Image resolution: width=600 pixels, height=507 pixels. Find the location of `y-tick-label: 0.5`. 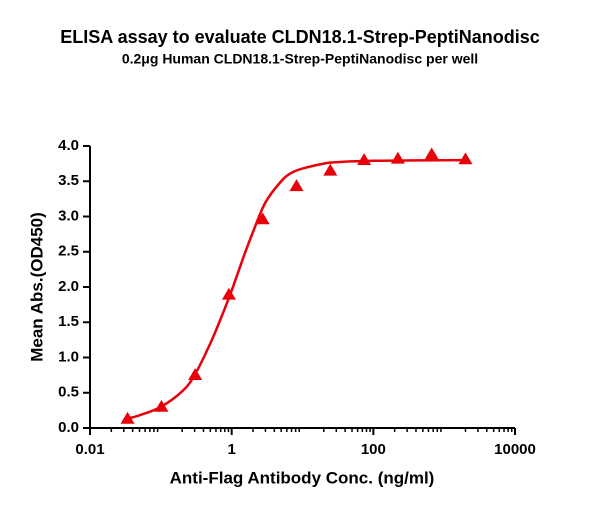

y-tick-label: 0.5 is located at coordinates (68, 392).